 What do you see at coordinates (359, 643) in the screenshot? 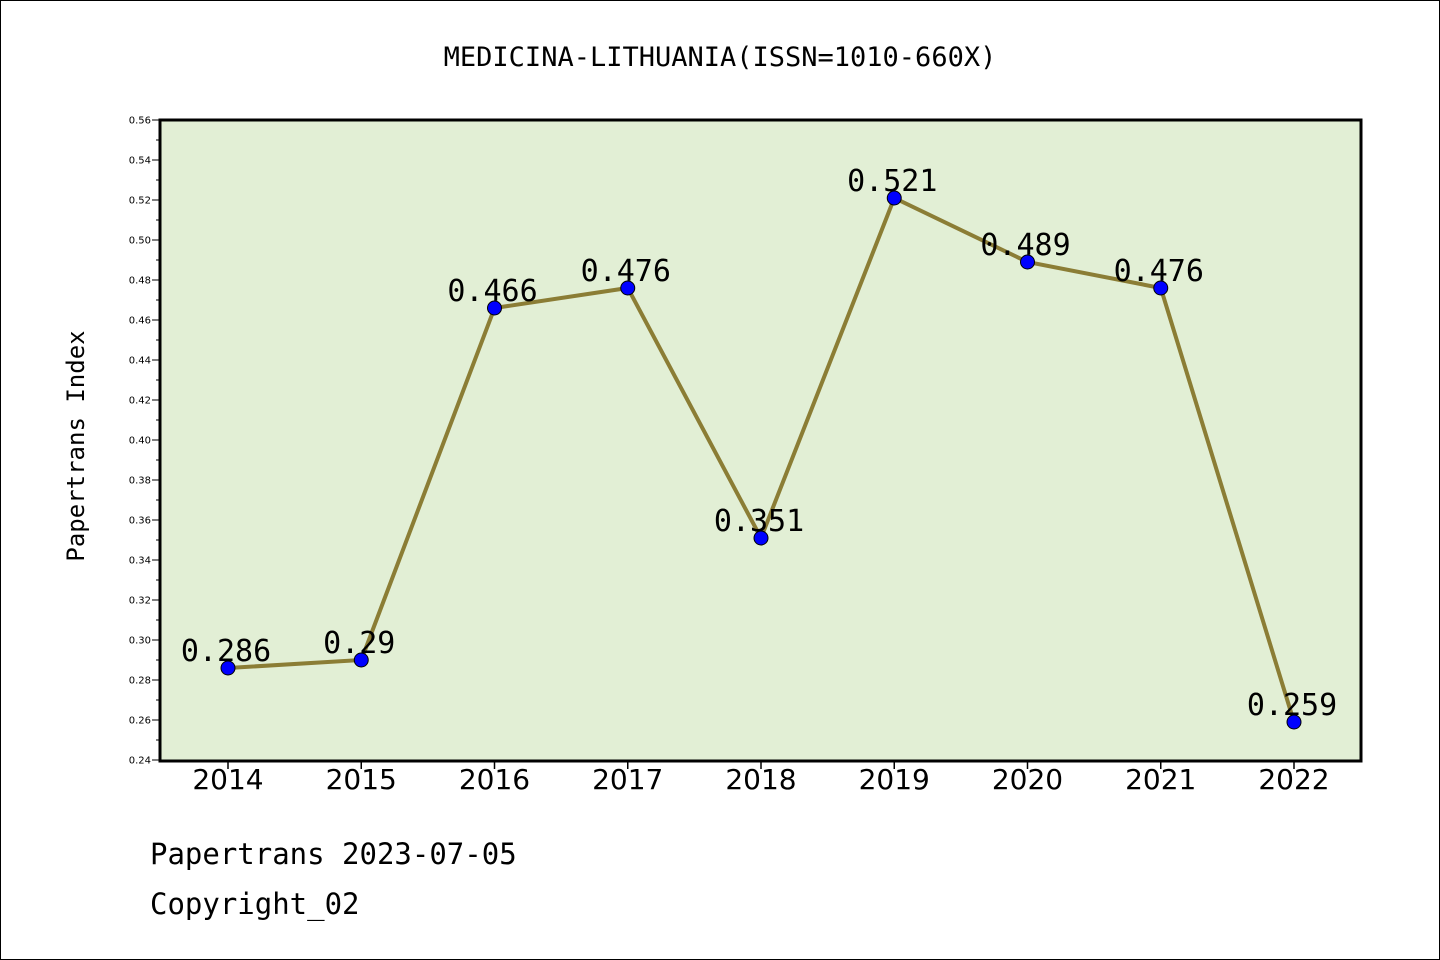
I see `data-label: 0.29` at bounding box center [359, 643].